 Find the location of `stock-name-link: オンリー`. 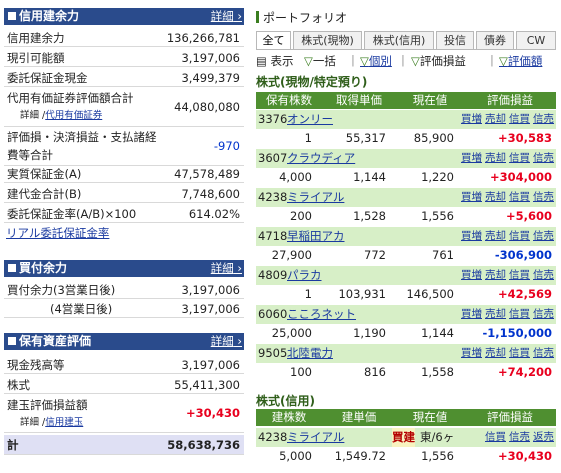

stock-name-link: オンリー is located at coordinates (310, 119).